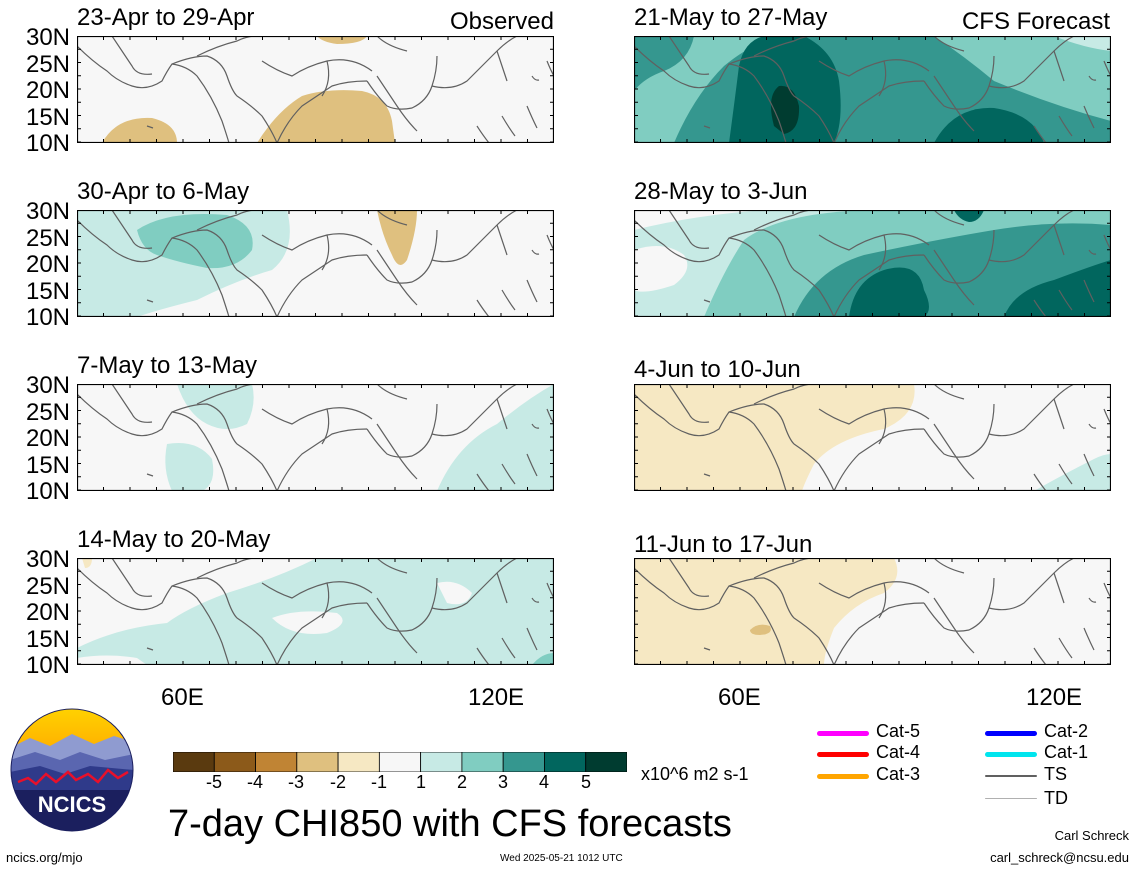 This screenshot has width=1135, height=872. What do you see at coordinates (898, 731) in the screenshot?
I see `legend-label-cat5: Cat-5` at bounding box center [898, 731].